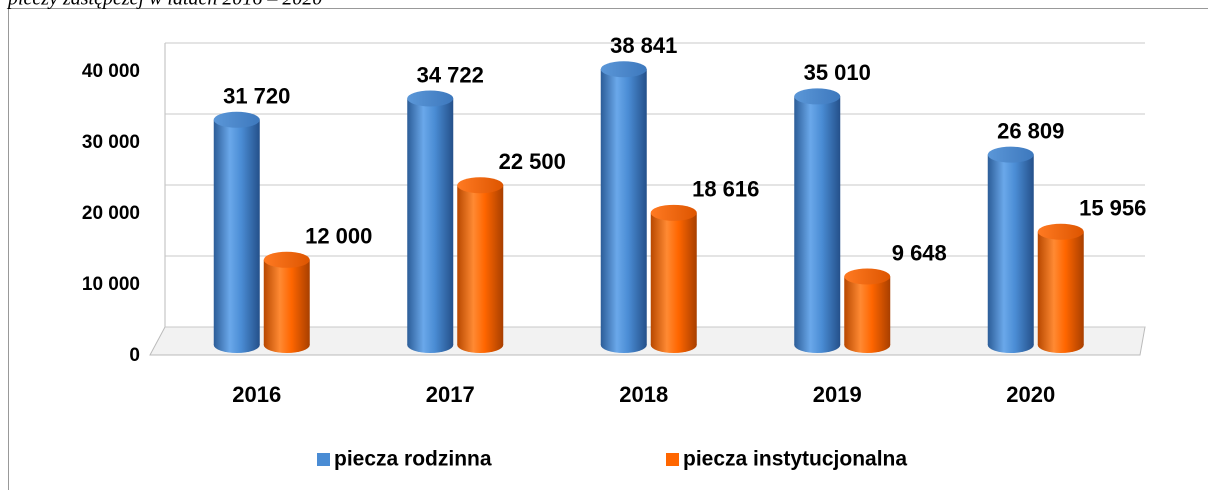 The image size is (1208, 490). What do you see at coordinates (111, 213) in the screenshot?
I see `y-tick-label: 20 000` at bounding box center [111, 213].